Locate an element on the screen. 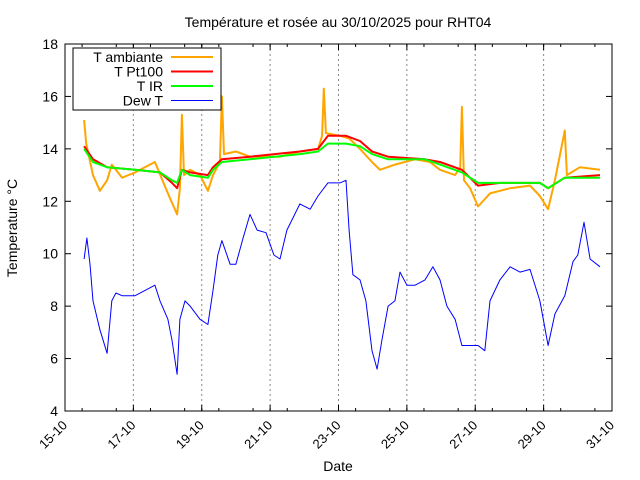 This screenshot has height=480, width=640. y-tick-label: 14 is located at coordinates (50, 149).